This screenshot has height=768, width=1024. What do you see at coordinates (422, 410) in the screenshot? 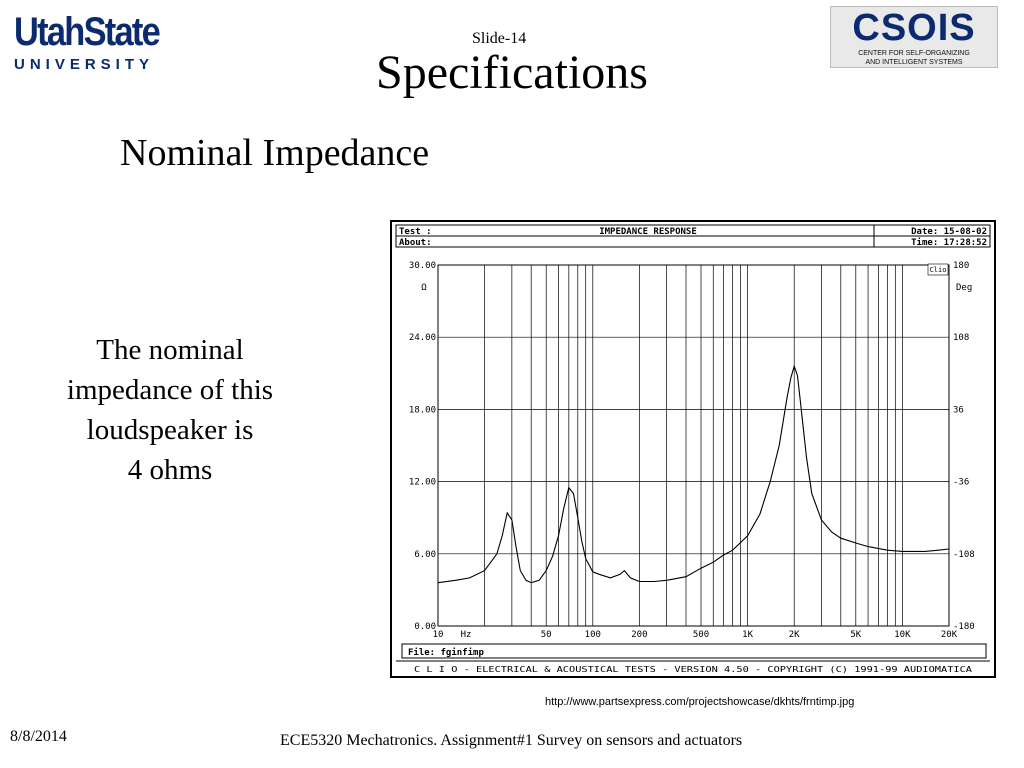
I see `y-tick-label: 18.00` at bounding box center [422, 410].